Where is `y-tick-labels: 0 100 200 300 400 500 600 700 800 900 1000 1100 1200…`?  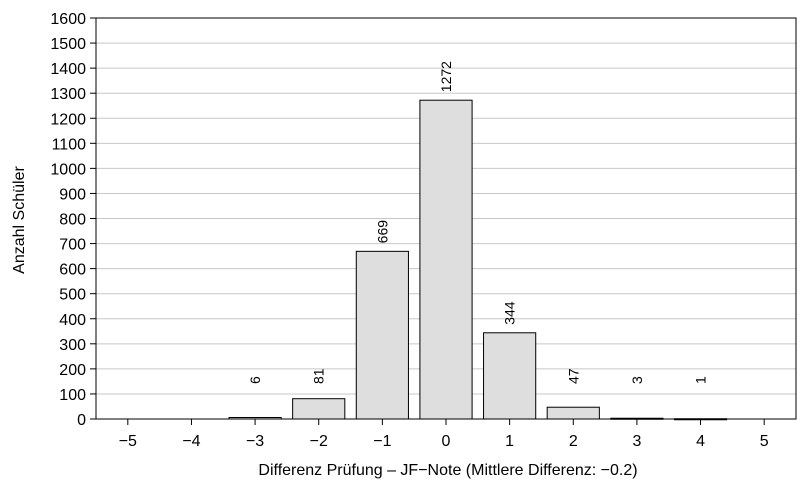 y-tick-labels: 0 100 200 300 400 500 600 700 800 900 1000 1100 1200… is located at coordinates (68, 220).